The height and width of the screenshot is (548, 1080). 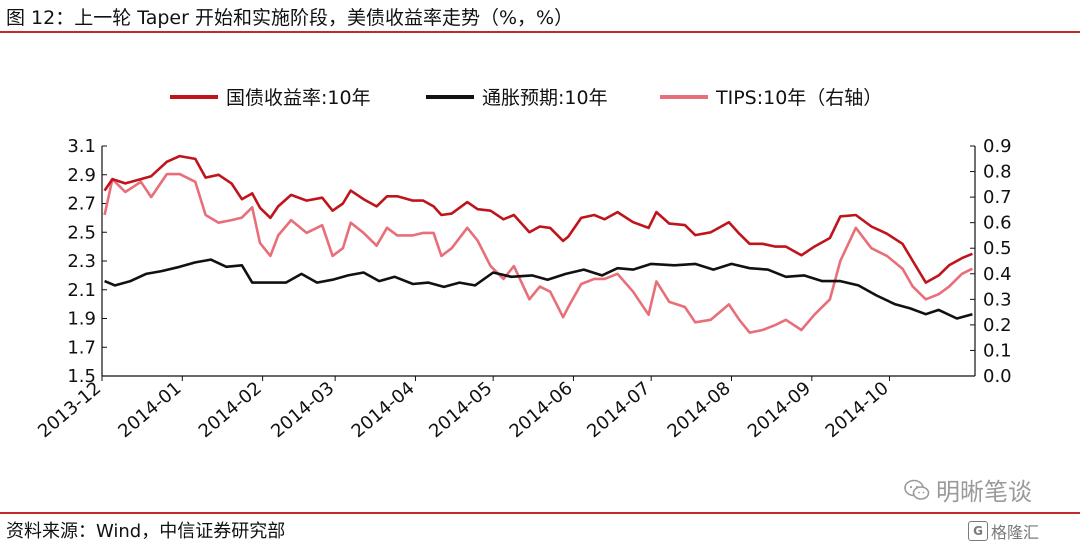 I want to click on x-tick-label: 2014-07, so click(x=618, y=410).